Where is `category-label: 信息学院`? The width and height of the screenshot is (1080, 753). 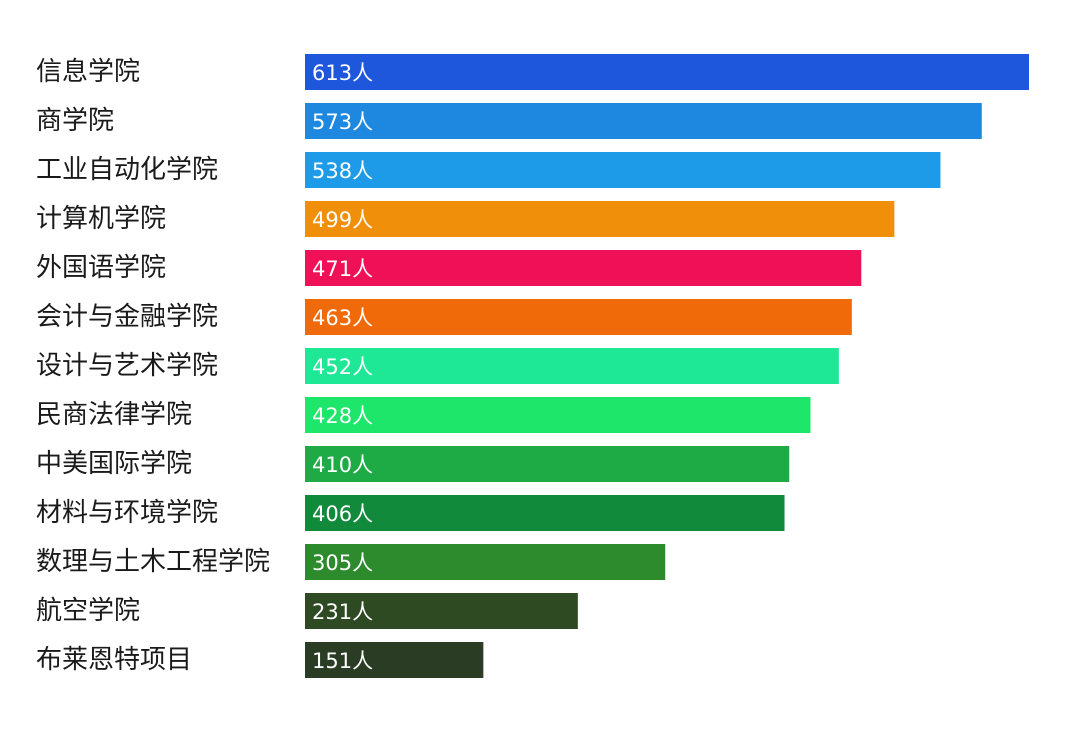
category-label: 信息学院 is located at coordinates (88, 72).